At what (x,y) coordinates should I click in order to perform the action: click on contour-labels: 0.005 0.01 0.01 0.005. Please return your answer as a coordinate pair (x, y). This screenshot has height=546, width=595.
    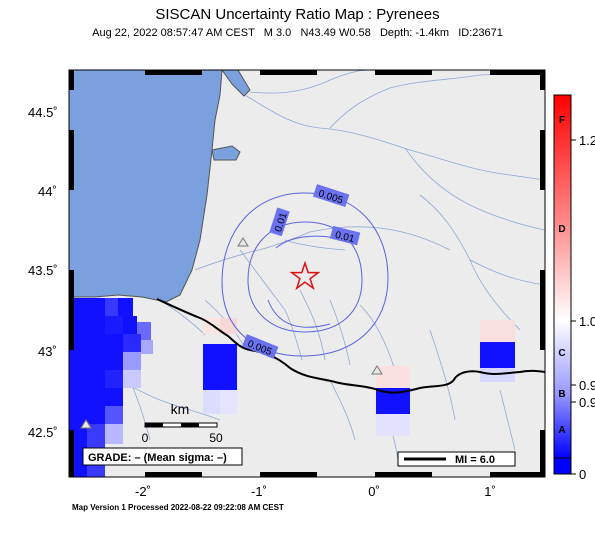
    Looking at the image, I should click on (301, 271).